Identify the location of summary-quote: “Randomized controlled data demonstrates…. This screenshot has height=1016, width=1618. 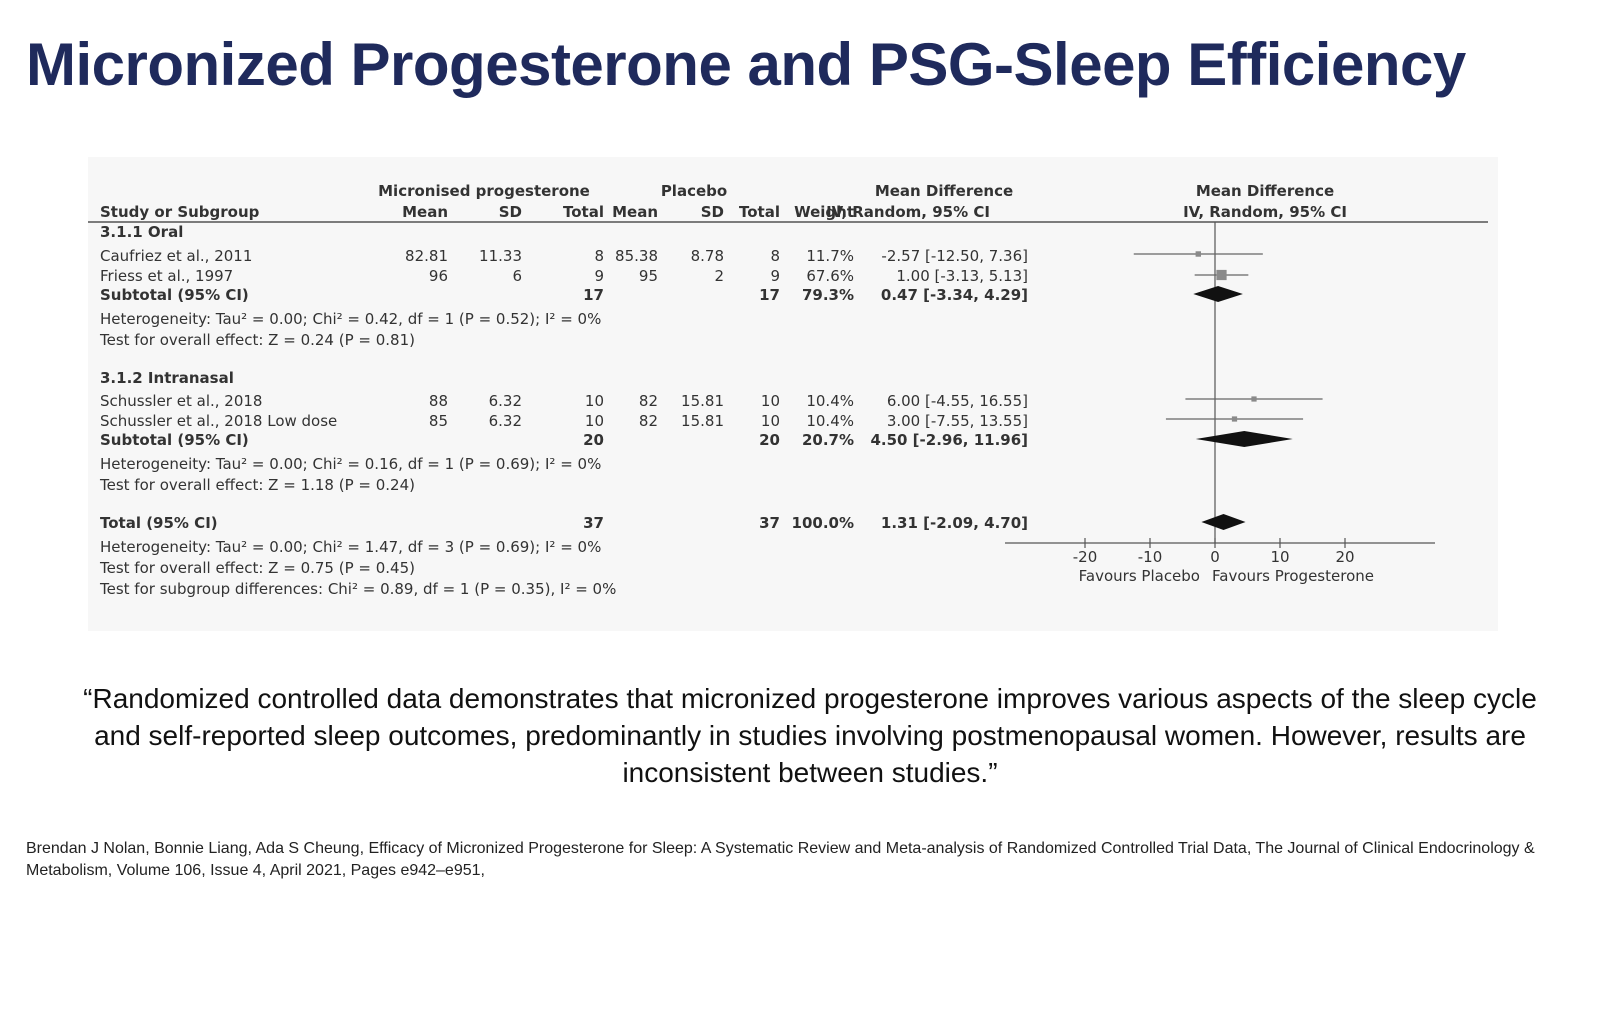
(810, 735).